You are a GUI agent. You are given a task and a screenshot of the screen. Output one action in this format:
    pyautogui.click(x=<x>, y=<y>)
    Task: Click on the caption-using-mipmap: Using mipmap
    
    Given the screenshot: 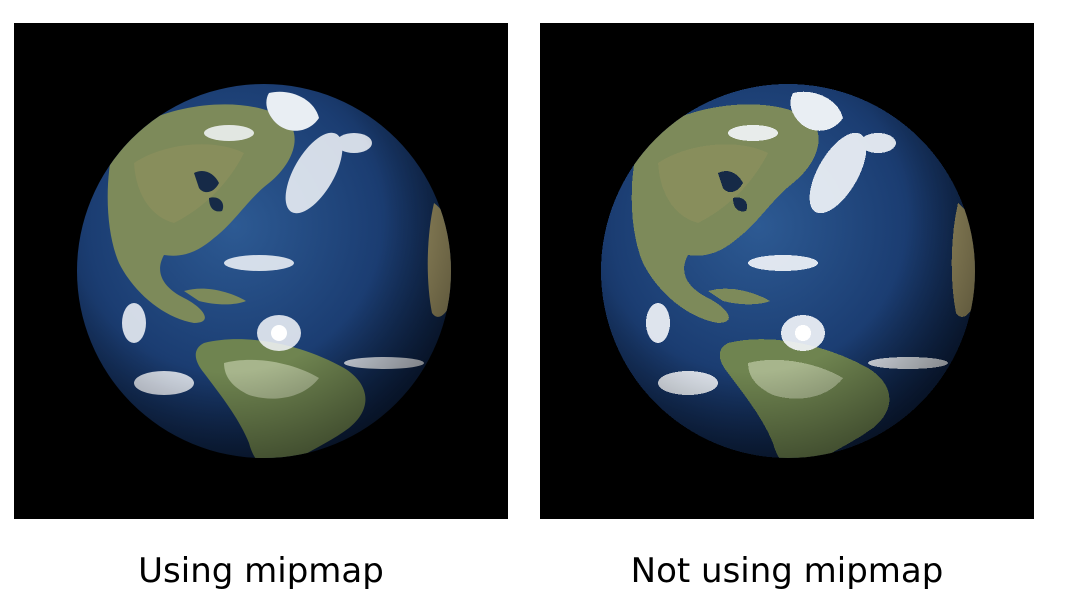 What is the action you would take?
    pyautogui.click(x=261, y=571)
    